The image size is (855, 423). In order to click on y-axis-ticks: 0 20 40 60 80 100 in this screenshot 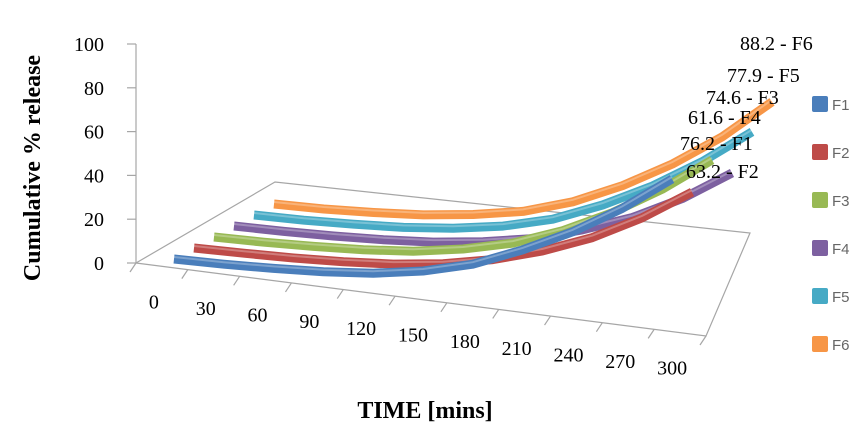, I will do `click(105, 154)`.